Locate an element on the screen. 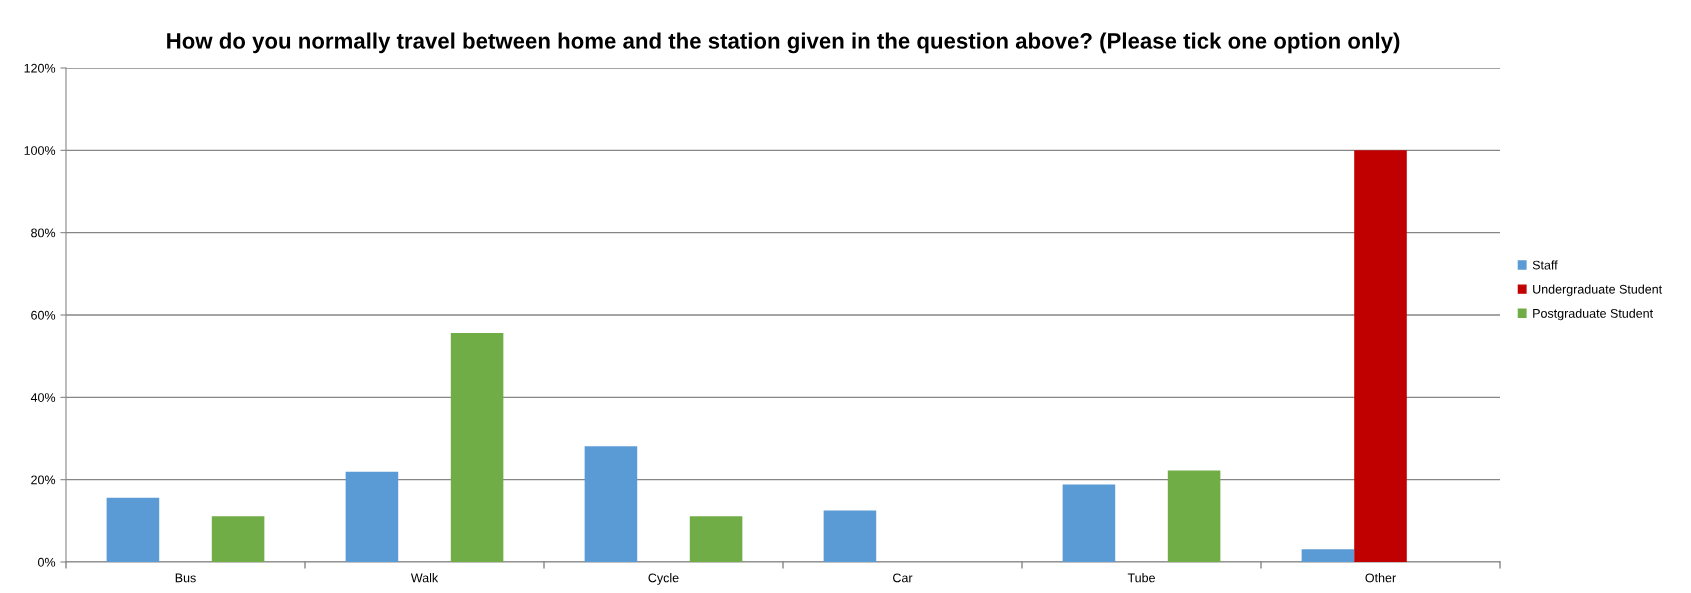 The image size is (1691, 593). x-tick-label: Walk is located at coordinates (424, 578).